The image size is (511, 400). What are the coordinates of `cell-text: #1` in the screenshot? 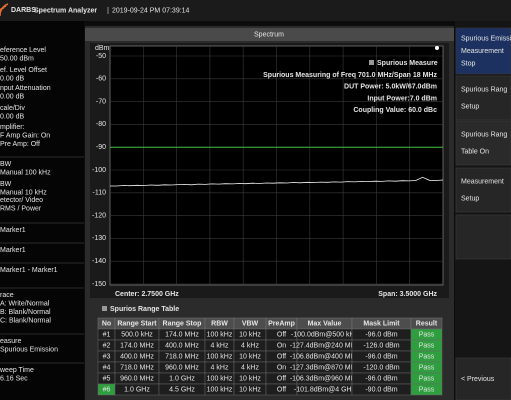 It's located at (107, 334).